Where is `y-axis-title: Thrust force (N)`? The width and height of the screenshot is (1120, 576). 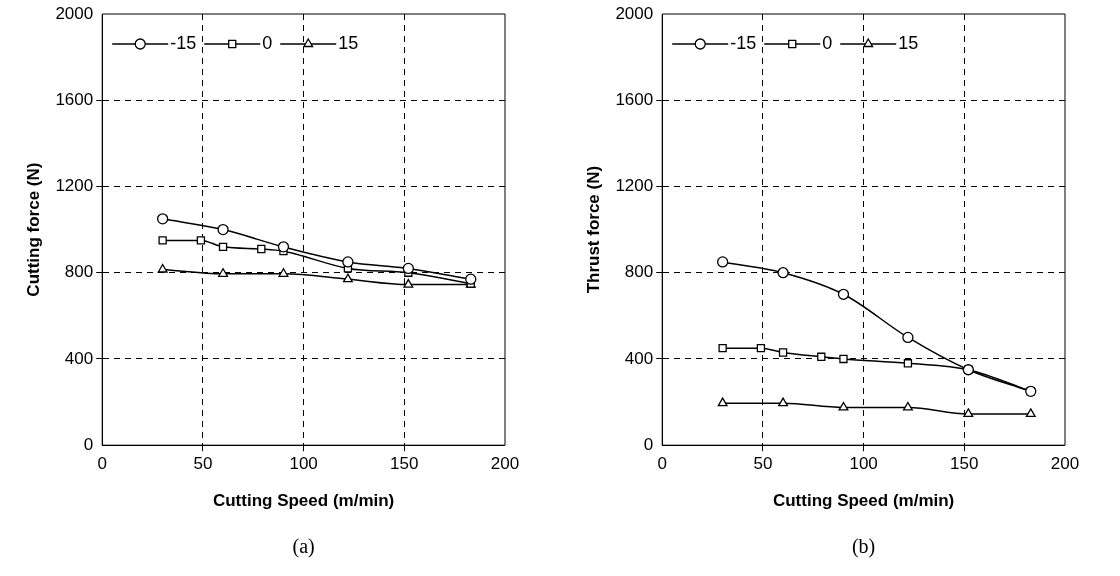
y-axis-title: Thrust force (N) is located at coordinates (593, 229).